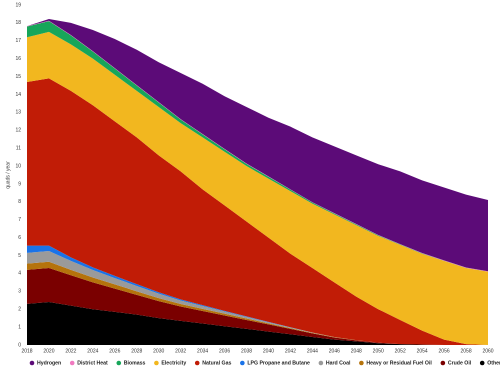 The height and width of the screenshot is (376, 500). What do you see at coordinates (19, 310) in the screenshot?
I see `y-tick-label: 2` at bounding box center [19, 310].